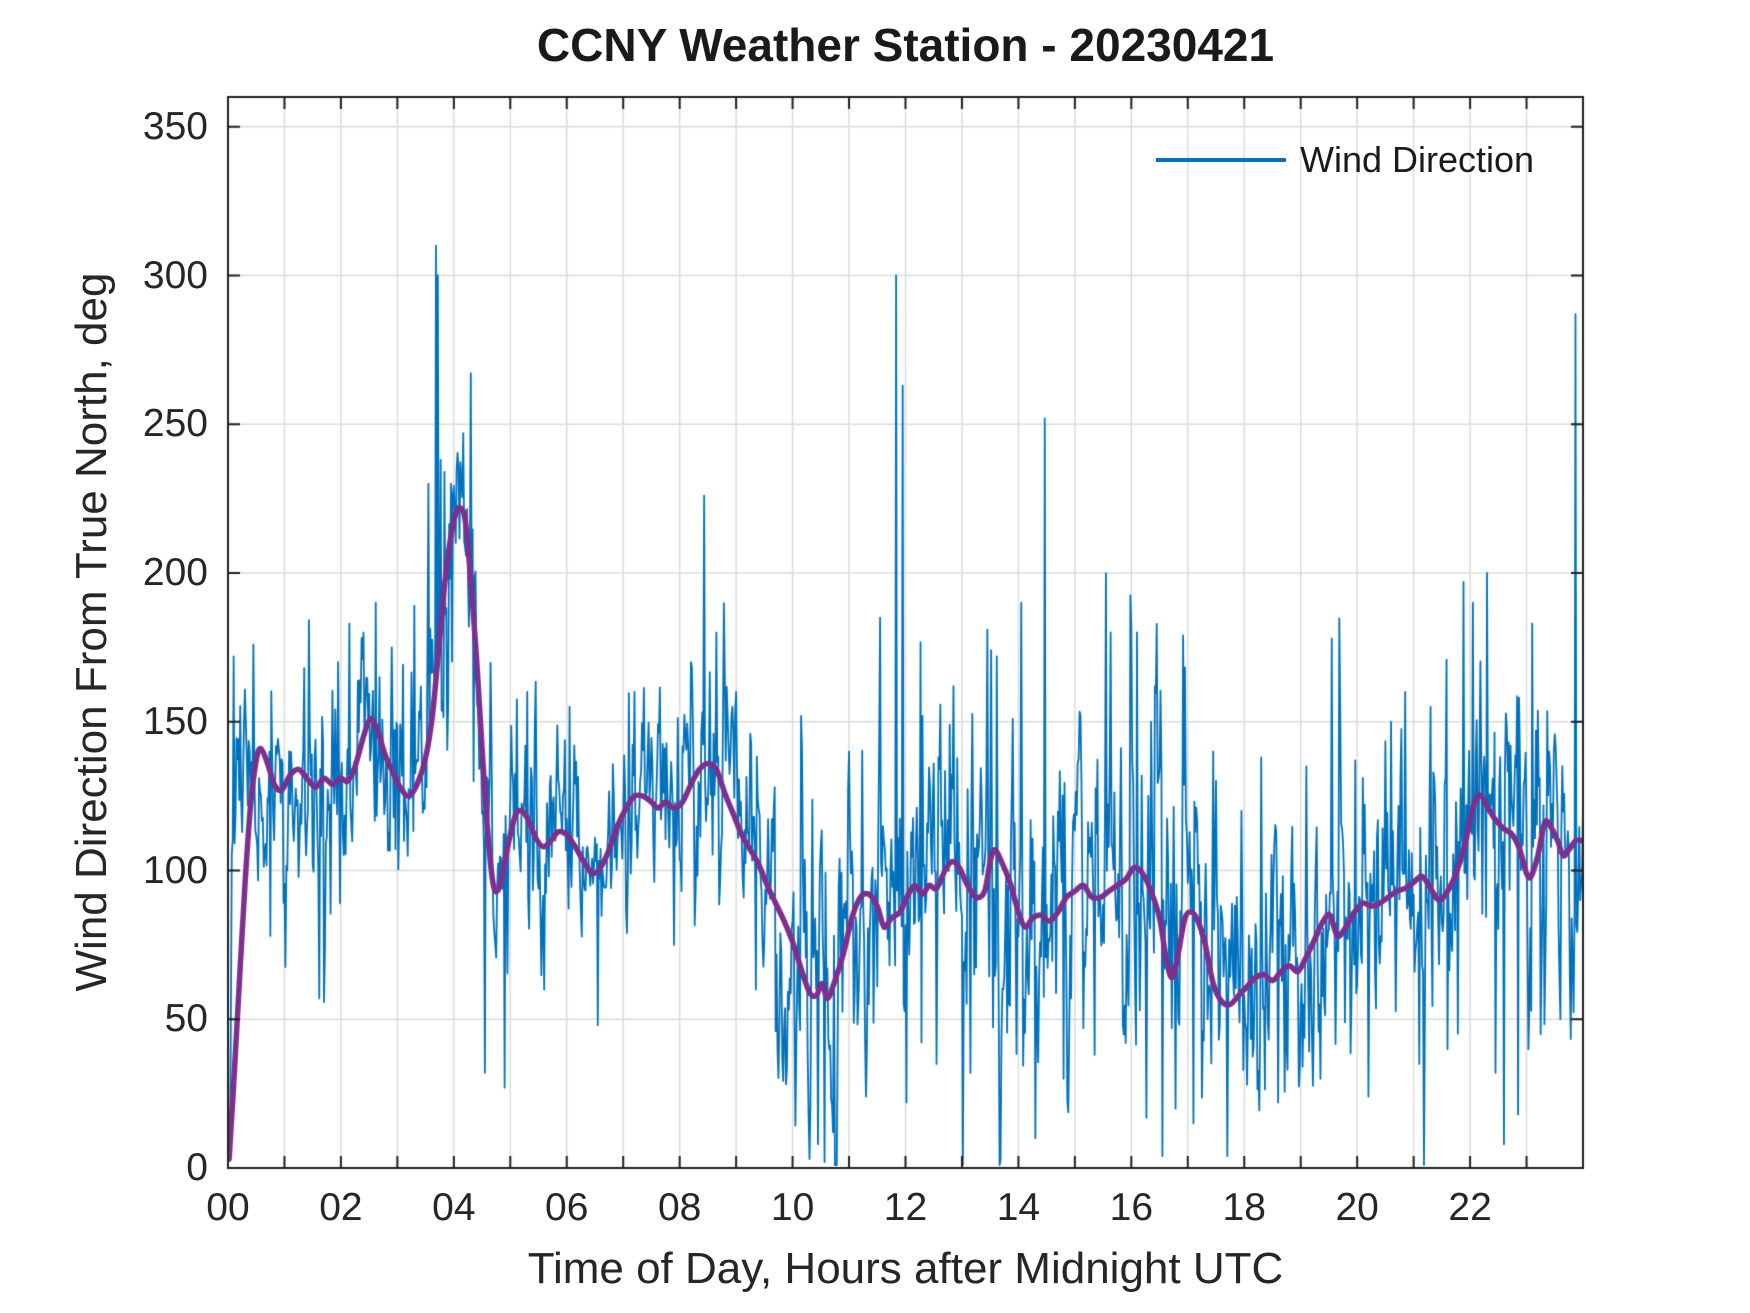 The height and width of the screenshot is (1313, 1750). What do you see at coordinates (1221, 160) in the screenshot?
I see `legend-line-sample` at bounding box center [1221, 160].